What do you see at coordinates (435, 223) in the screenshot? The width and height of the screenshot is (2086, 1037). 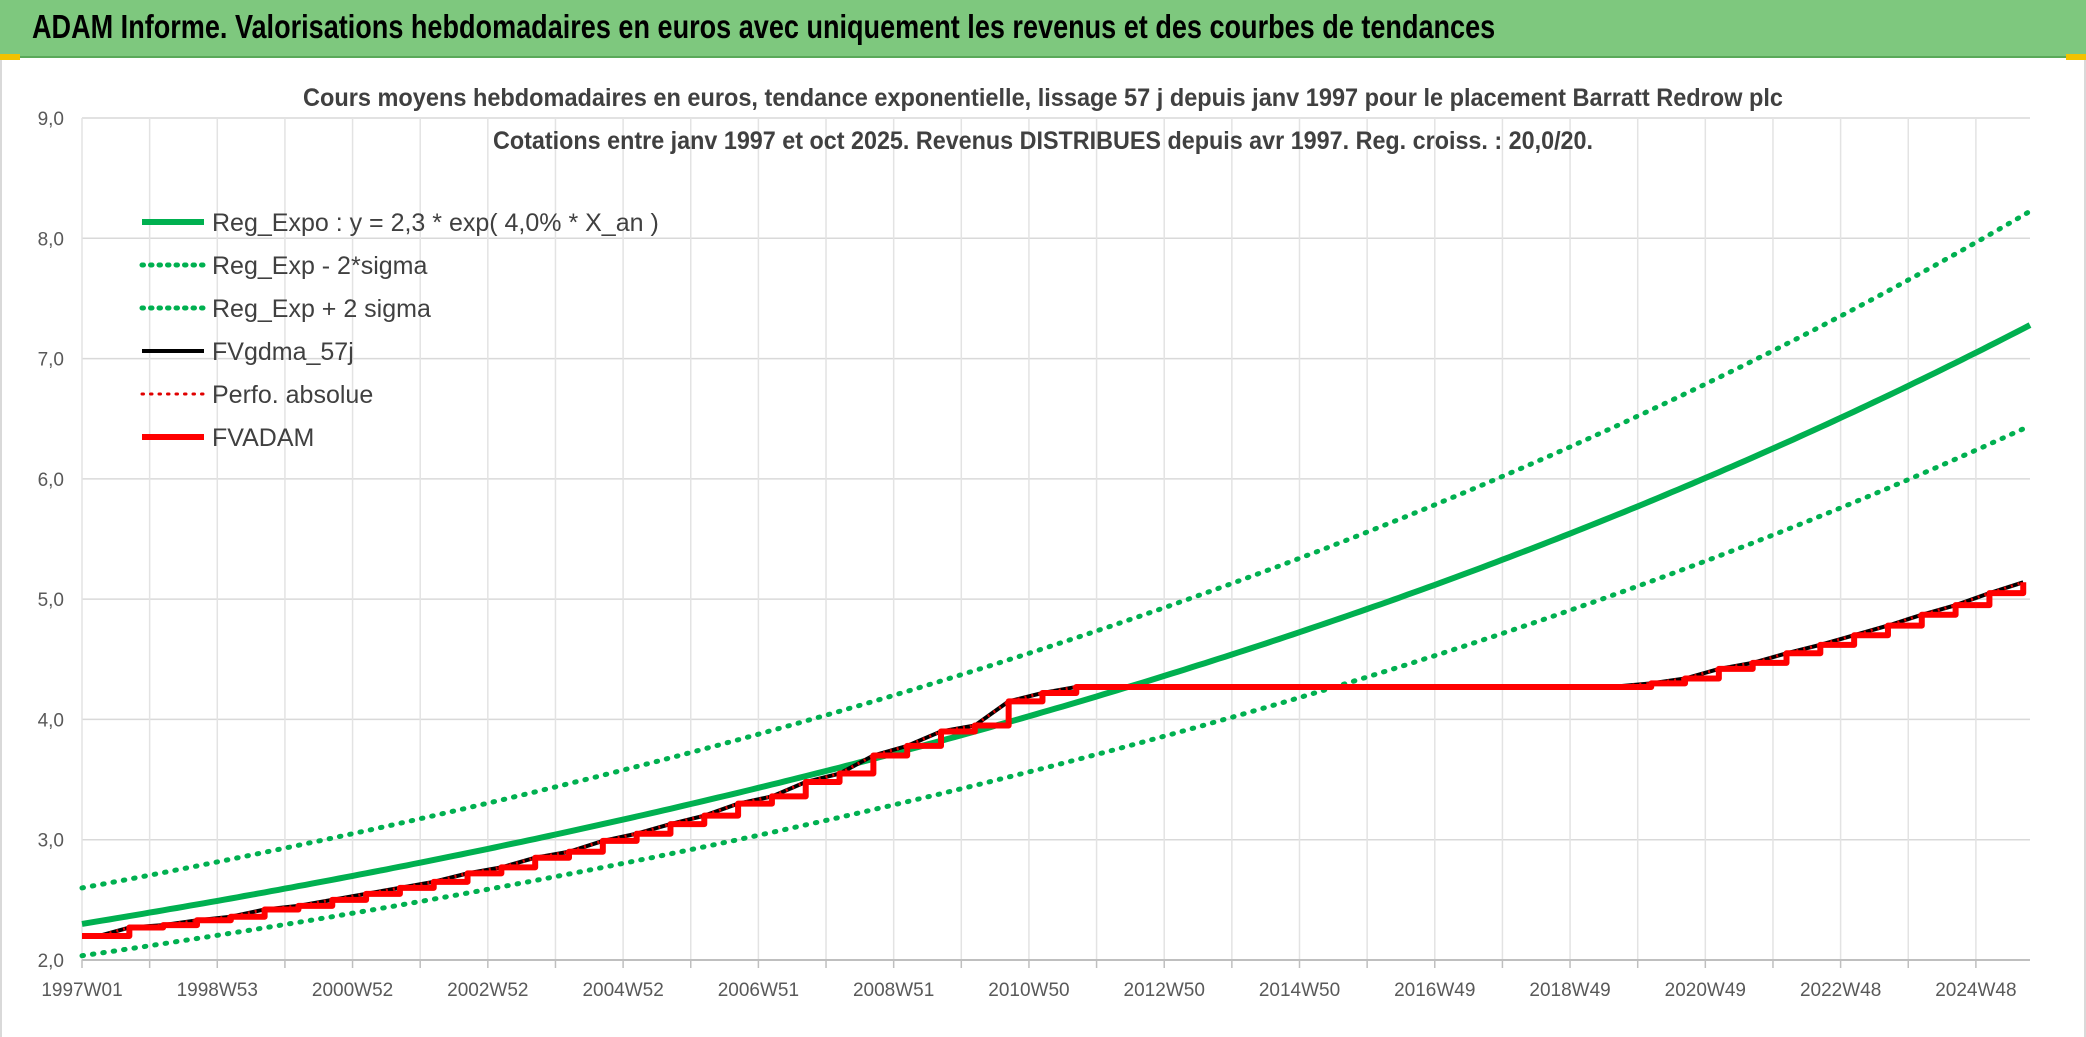 I see `legend-label: Reg_Expo : y = 2,3 * exp( 4,0% * X_an )` at bounding box center [435, 223].